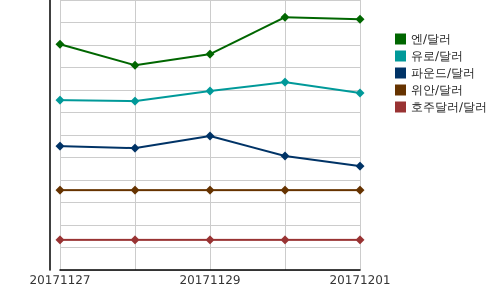 This screenshot has height=290, width=500. I want to click on legend-label: 엔/달러, so click(431, 39).